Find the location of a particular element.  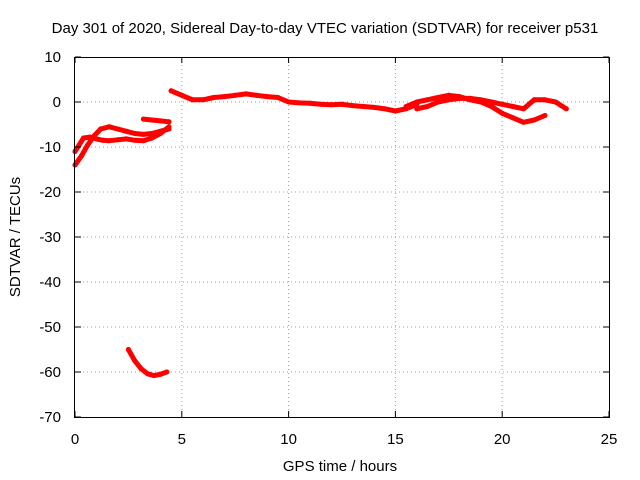

x-tick-label: 25 is located at coordinates (609, 439).